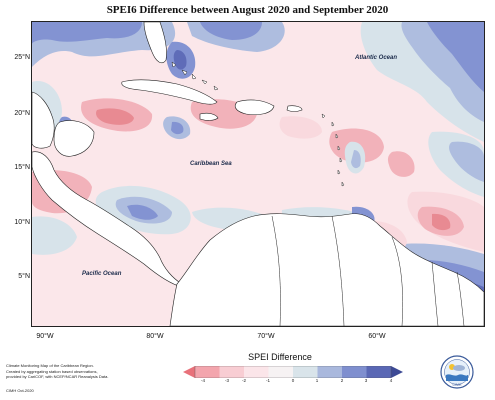 This screenshot has width=495, height=400. I want to click on pacific-ocean-label: Pacific Ocean, so click(102, 274).